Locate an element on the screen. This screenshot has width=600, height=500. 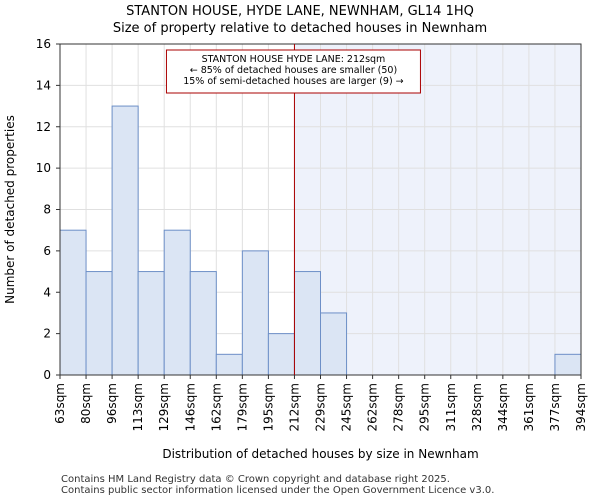
y-axis-label: Number of detached properties is located at coordinates (10, 209).